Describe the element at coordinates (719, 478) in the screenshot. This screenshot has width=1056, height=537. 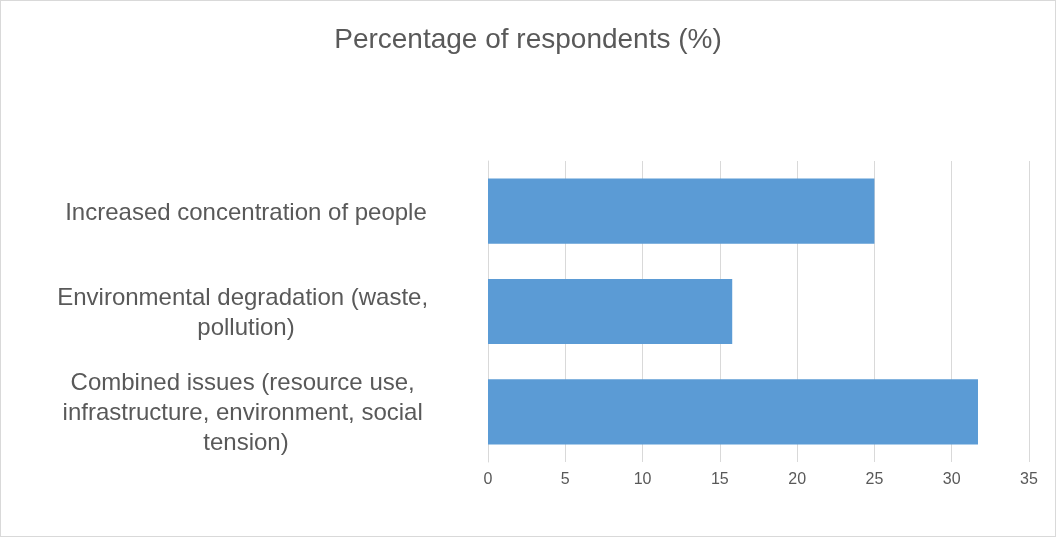
I see `x-tick-label: 15` at that location.